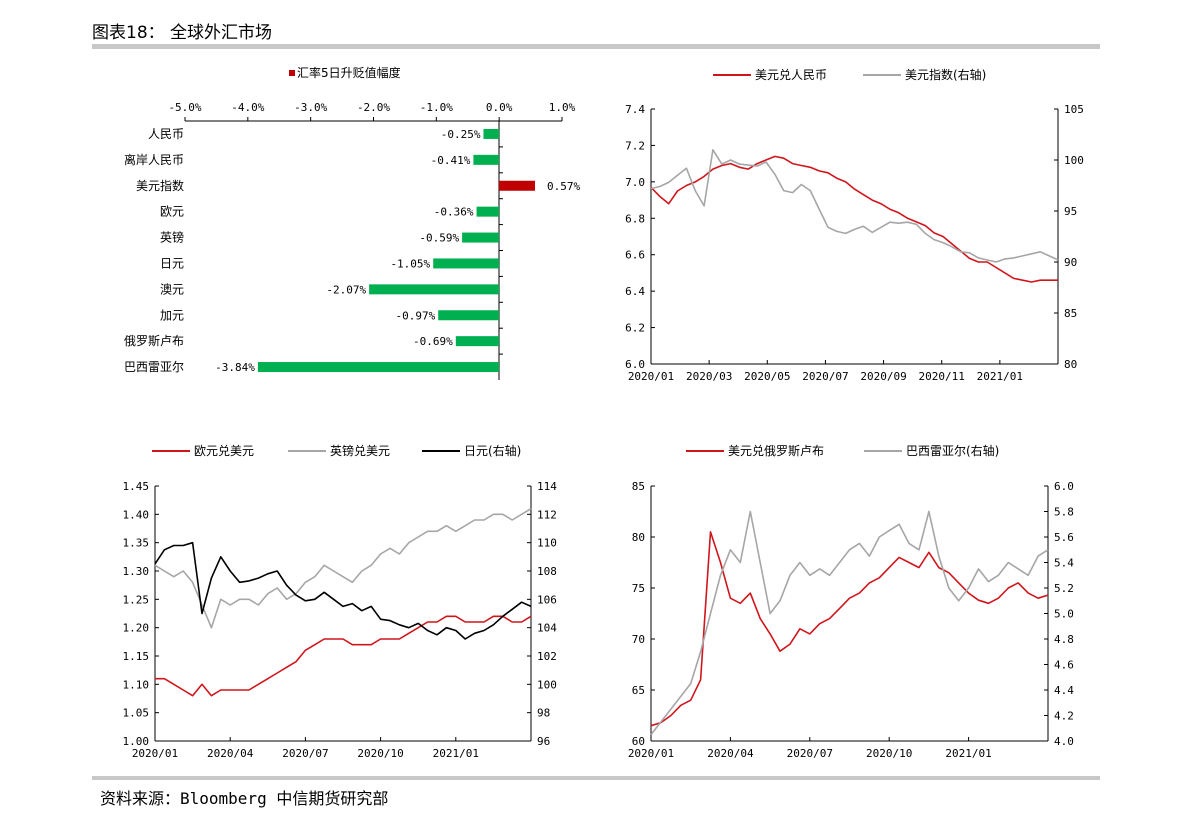 The image size is (1191, 823). I want to click on y-tick-label: 1.05, so click(136, 713).